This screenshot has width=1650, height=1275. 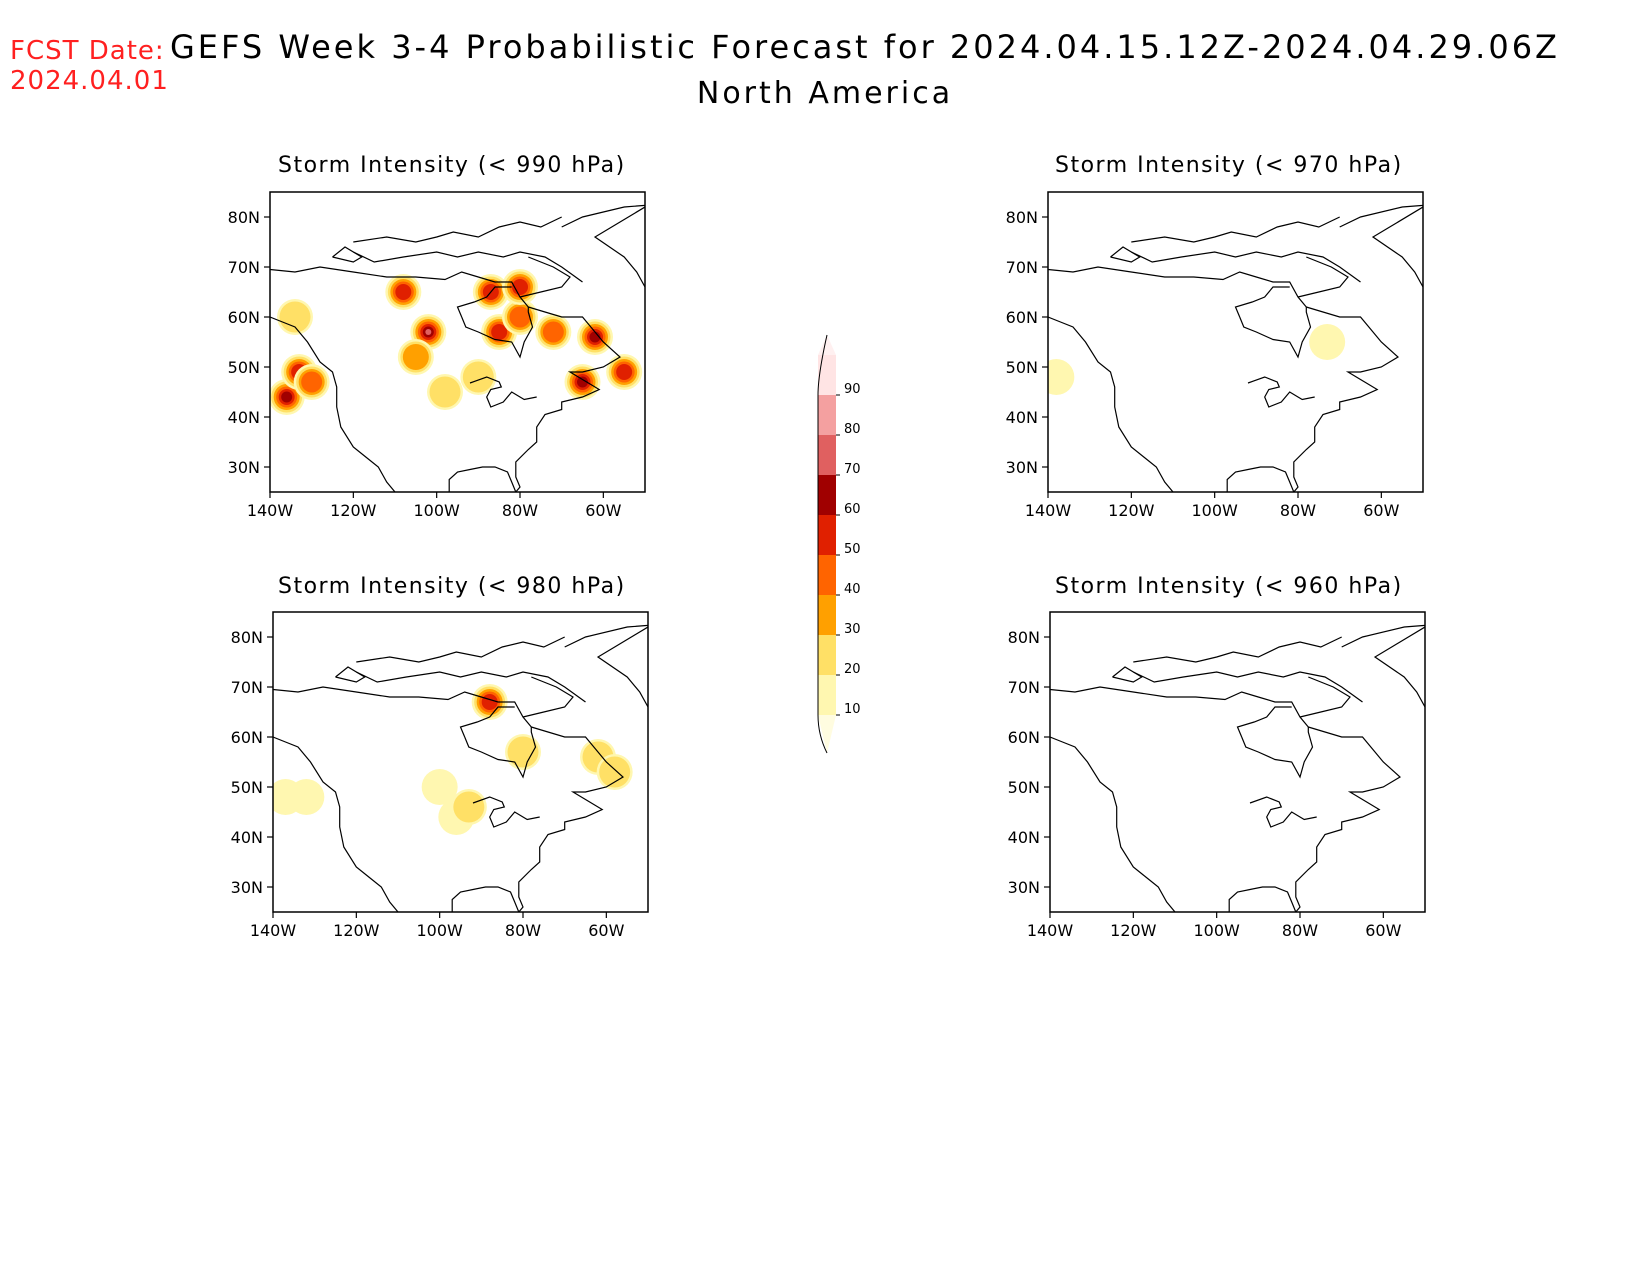 What do you see at coordinates (852, 589) in the screenshot?
I see `colorbar-label: 40` at bounding box center [852, 589].